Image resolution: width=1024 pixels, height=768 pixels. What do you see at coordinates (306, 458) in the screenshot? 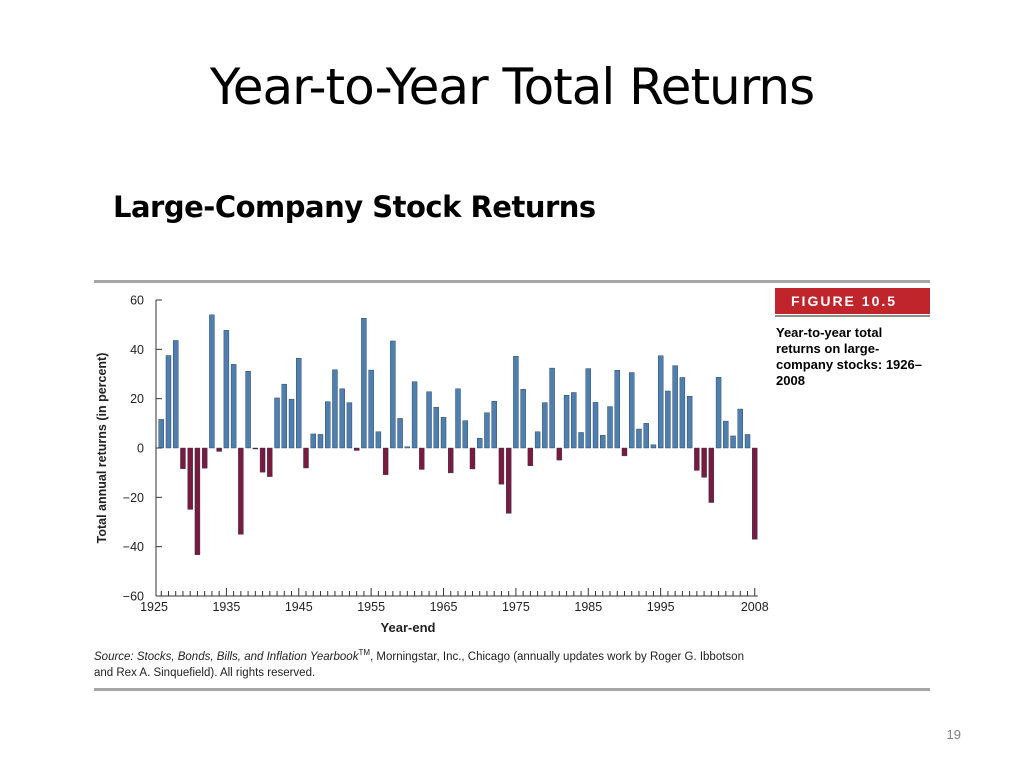
I see `bar-1946` at bounding box center [306, 458].